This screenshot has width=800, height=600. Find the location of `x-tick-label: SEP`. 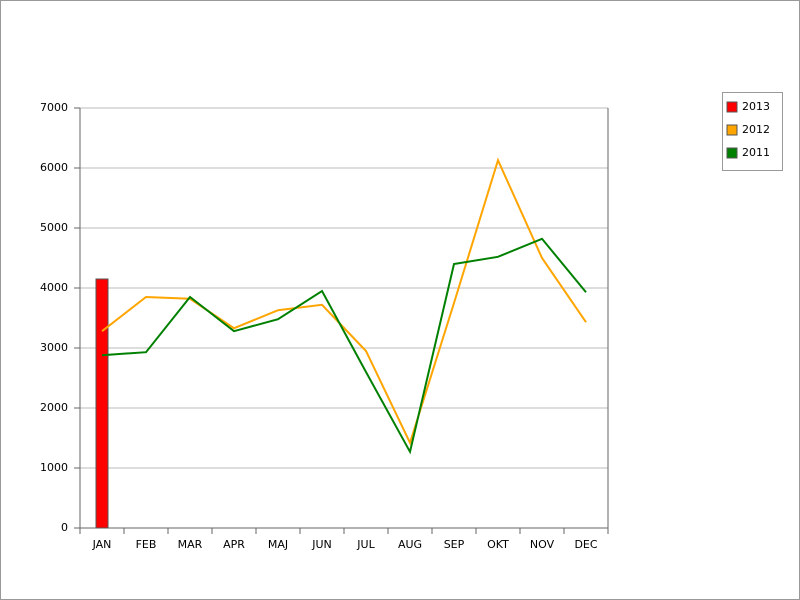

x-tick-label: SEP is located at coordinates (454, 544).